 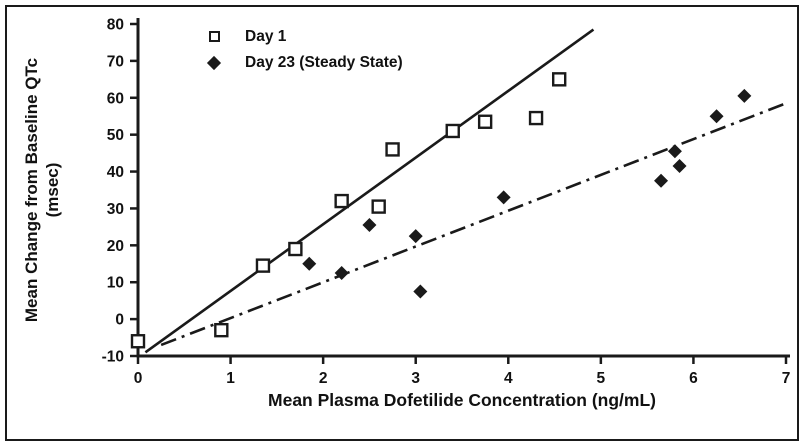 What do you see at coordinates (115, 25) in the screenshot?
I see `y-tick-label: 80` at bounding box center [115, 25].